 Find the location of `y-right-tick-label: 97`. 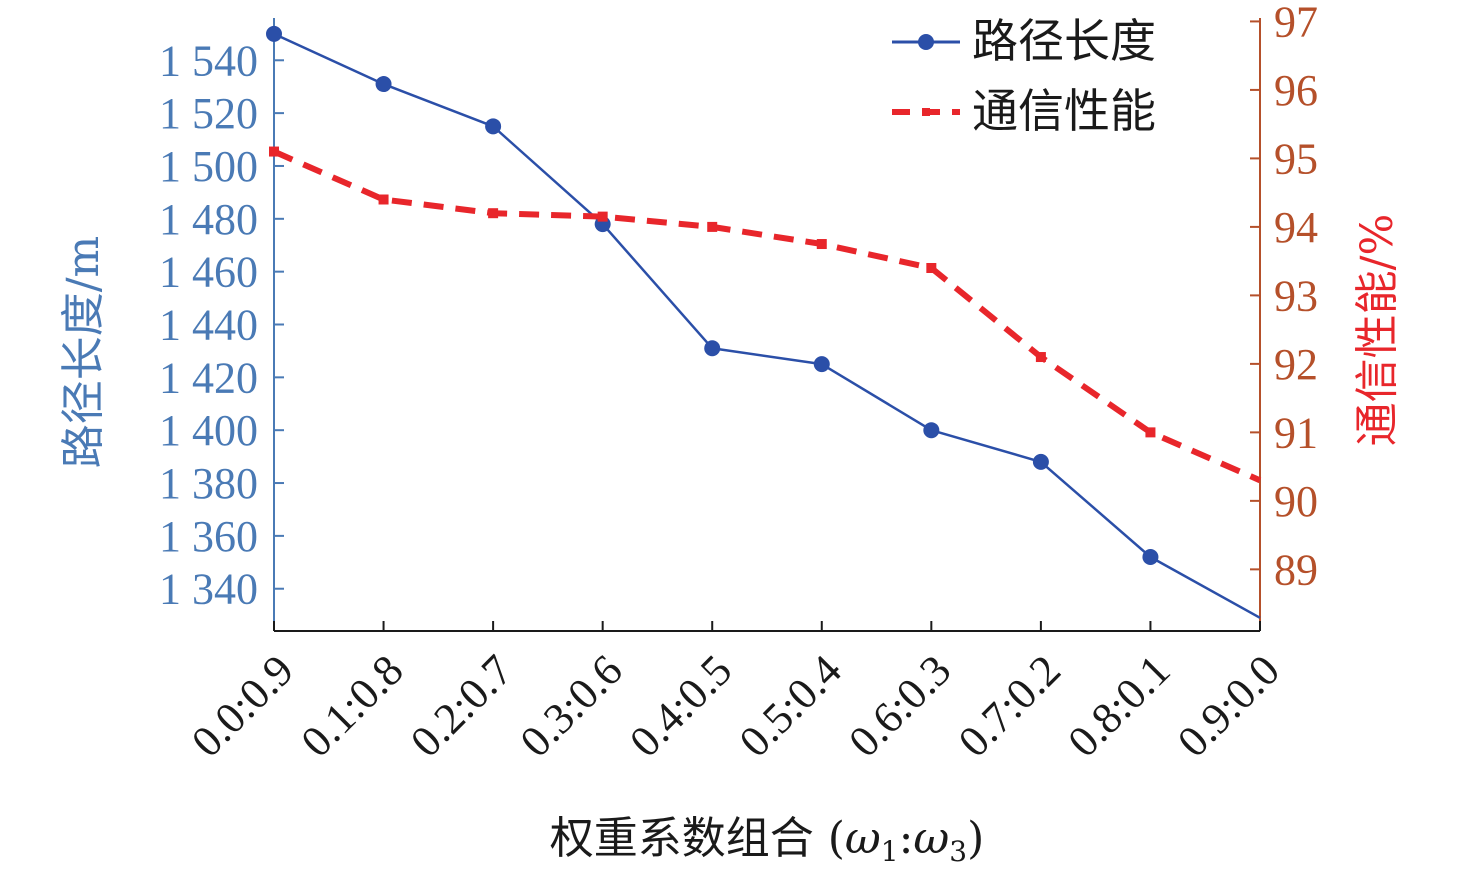

y-right-tick-label: 97 is located at coordinates (1296, 23).